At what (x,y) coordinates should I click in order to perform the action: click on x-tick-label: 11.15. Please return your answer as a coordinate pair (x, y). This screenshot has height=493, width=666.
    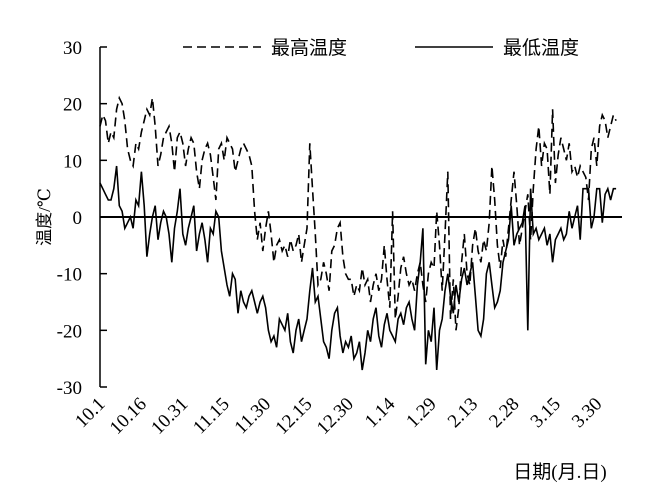
    Looking at the image, I should click on (211, 416).